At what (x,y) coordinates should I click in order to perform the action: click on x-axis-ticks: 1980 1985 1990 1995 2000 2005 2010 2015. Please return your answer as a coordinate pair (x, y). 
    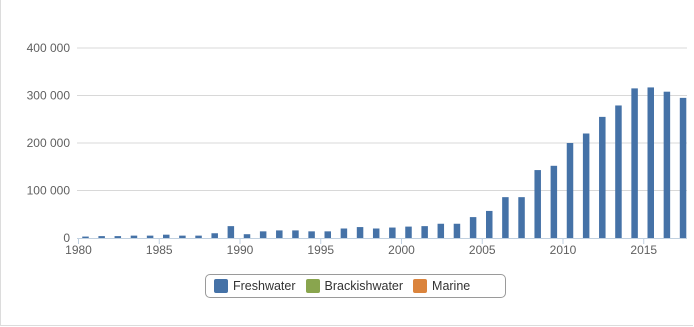
    Looking at the image, I should click on (361, 247).